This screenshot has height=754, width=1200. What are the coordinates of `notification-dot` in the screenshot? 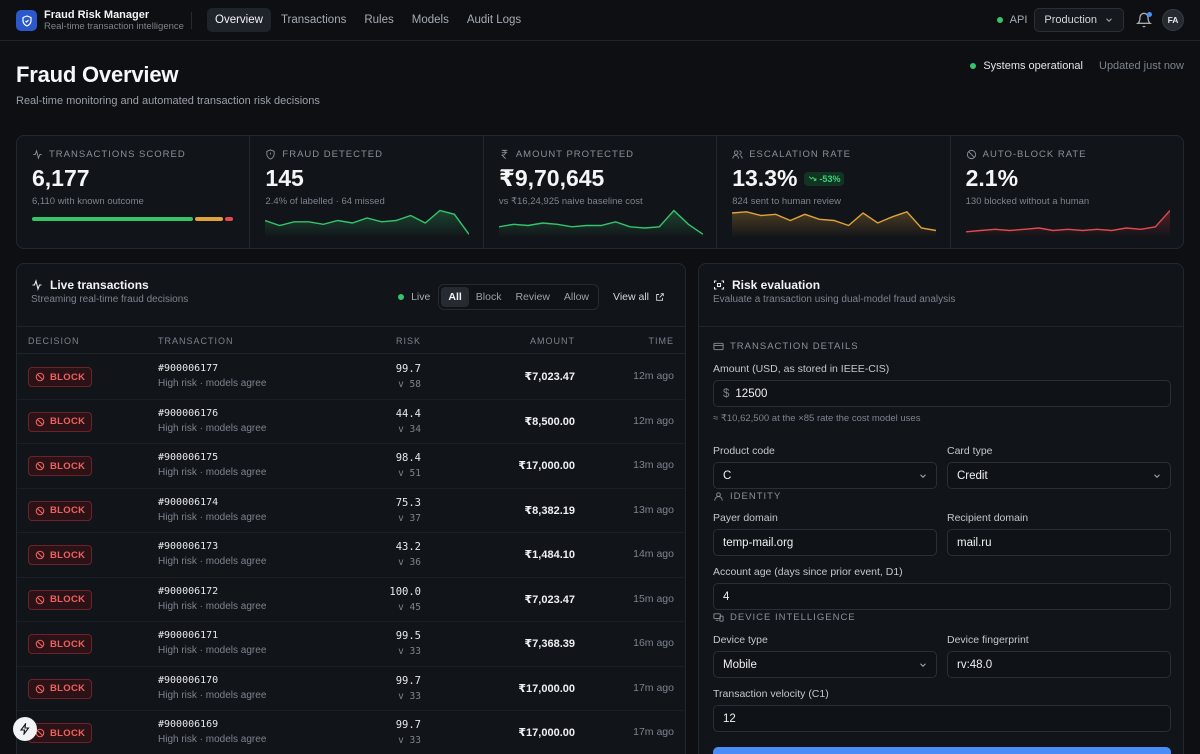 It's located at (1149, 14).